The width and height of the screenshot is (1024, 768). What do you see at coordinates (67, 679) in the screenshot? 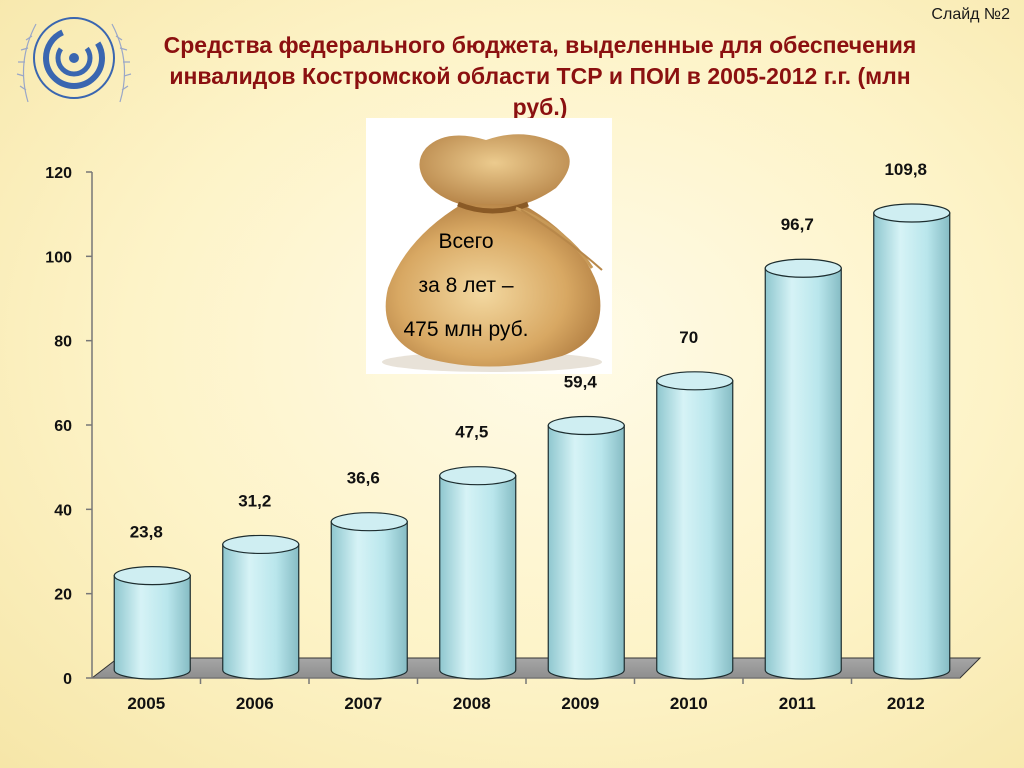
I see `y-tick-label: 0` at bounding box center [67, 679].